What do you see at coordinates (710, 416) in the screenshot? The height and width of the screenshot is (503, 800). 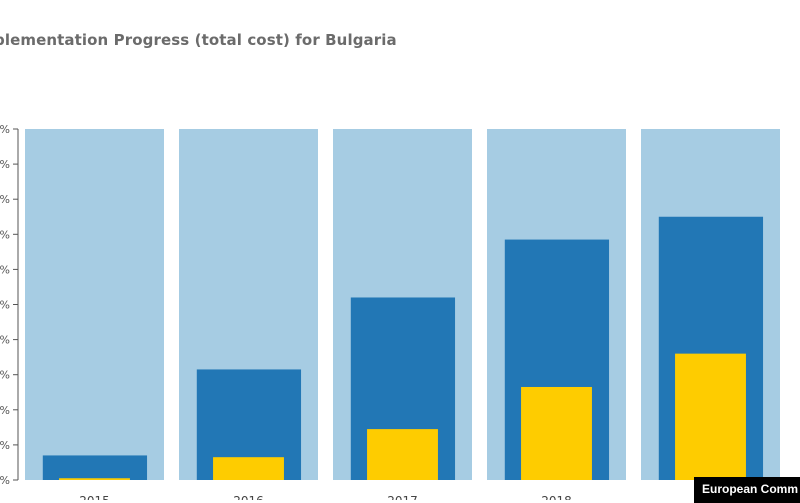 I see `bar-secondary-2019` at bounding box center [710, 416].